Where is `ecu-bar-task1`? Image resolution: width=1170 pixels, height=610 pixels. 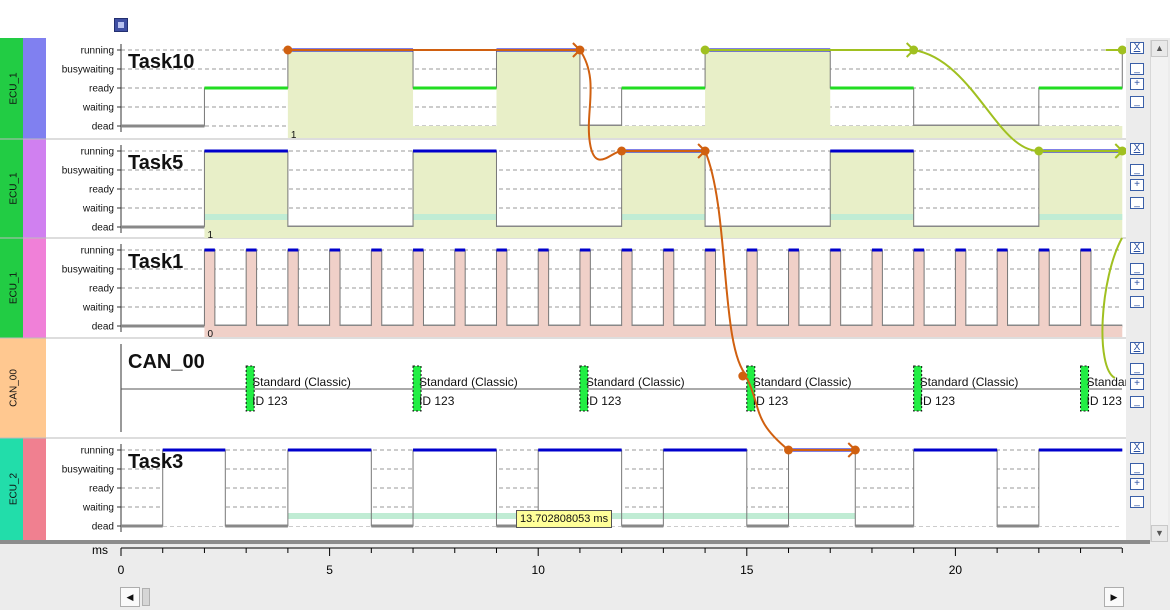 ecu-bar-task1 is located at coordinates (11, 288).